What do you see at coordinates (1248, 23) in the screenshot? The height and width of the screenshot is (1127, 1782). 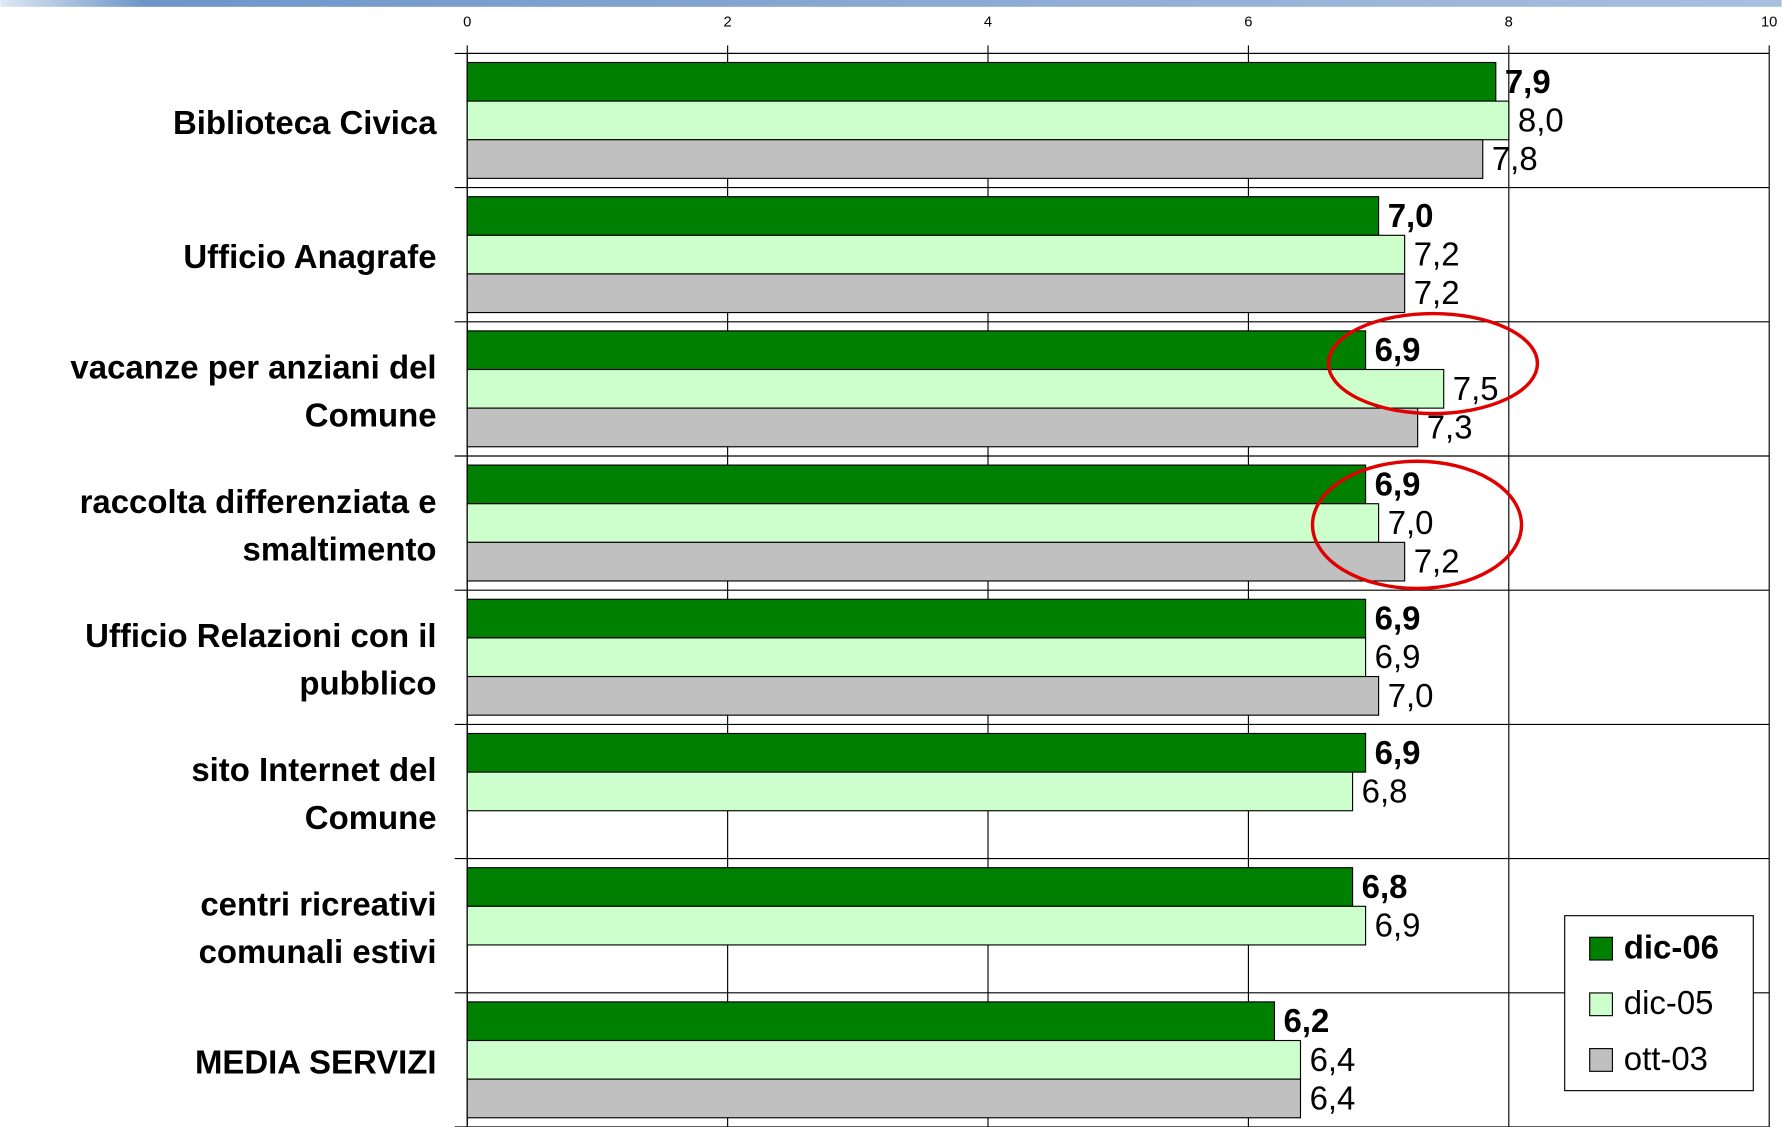 I see `x-tick-label: 6` at bounding box center [1248, 23].